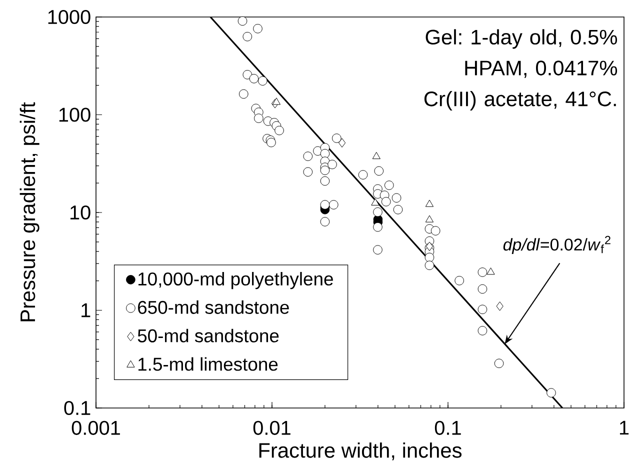 This screenshot has height=471, width=636. What do you see at coordinates (74, 115) in the screenshot?
I see `y-tick-label: 100` at bounding box center [74, 115].